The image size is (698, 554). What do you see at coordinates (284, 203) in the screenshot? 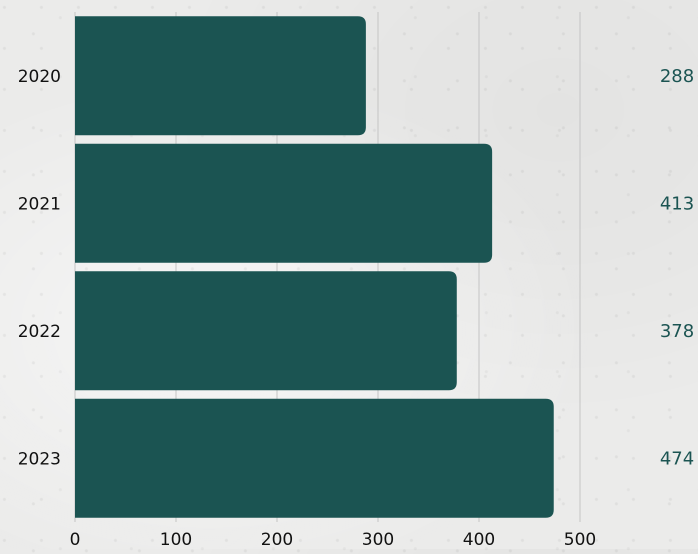
I see `bar-2021` at bounding box center [284, 203].